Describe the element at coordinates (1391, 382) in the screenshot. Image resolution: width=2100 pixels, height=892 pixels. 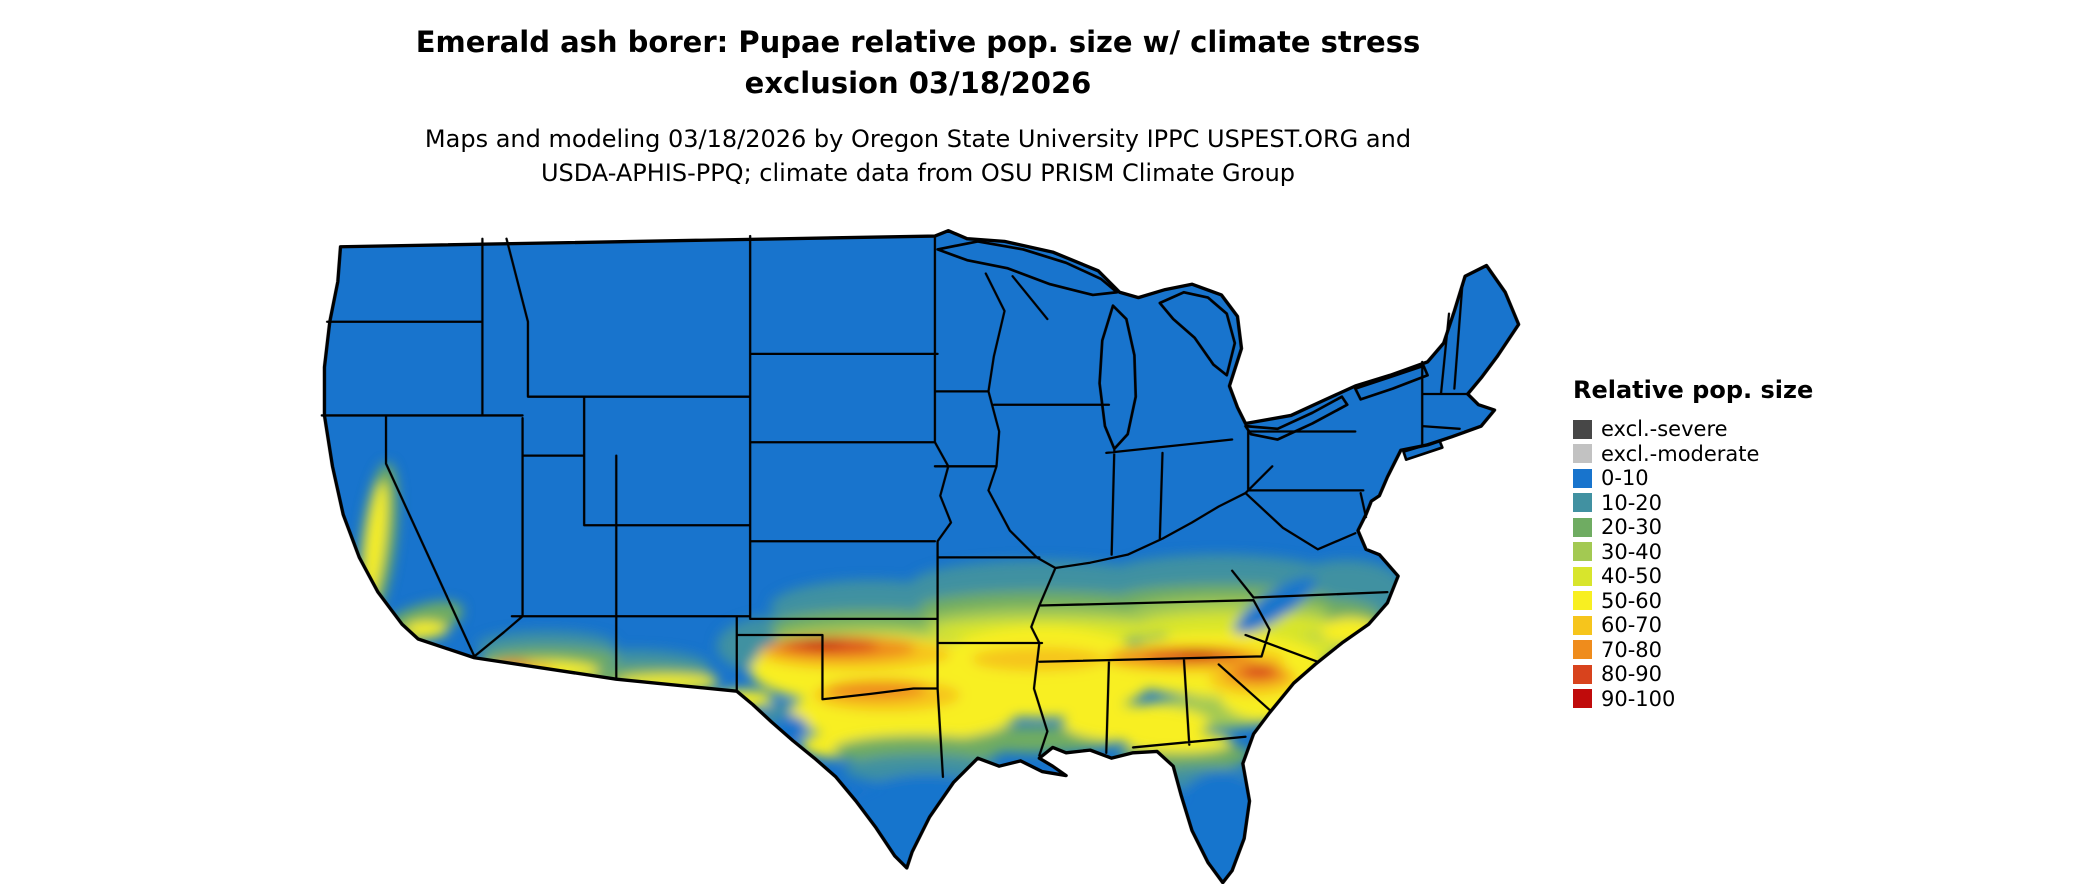
I see `lake-ontario` at that location.